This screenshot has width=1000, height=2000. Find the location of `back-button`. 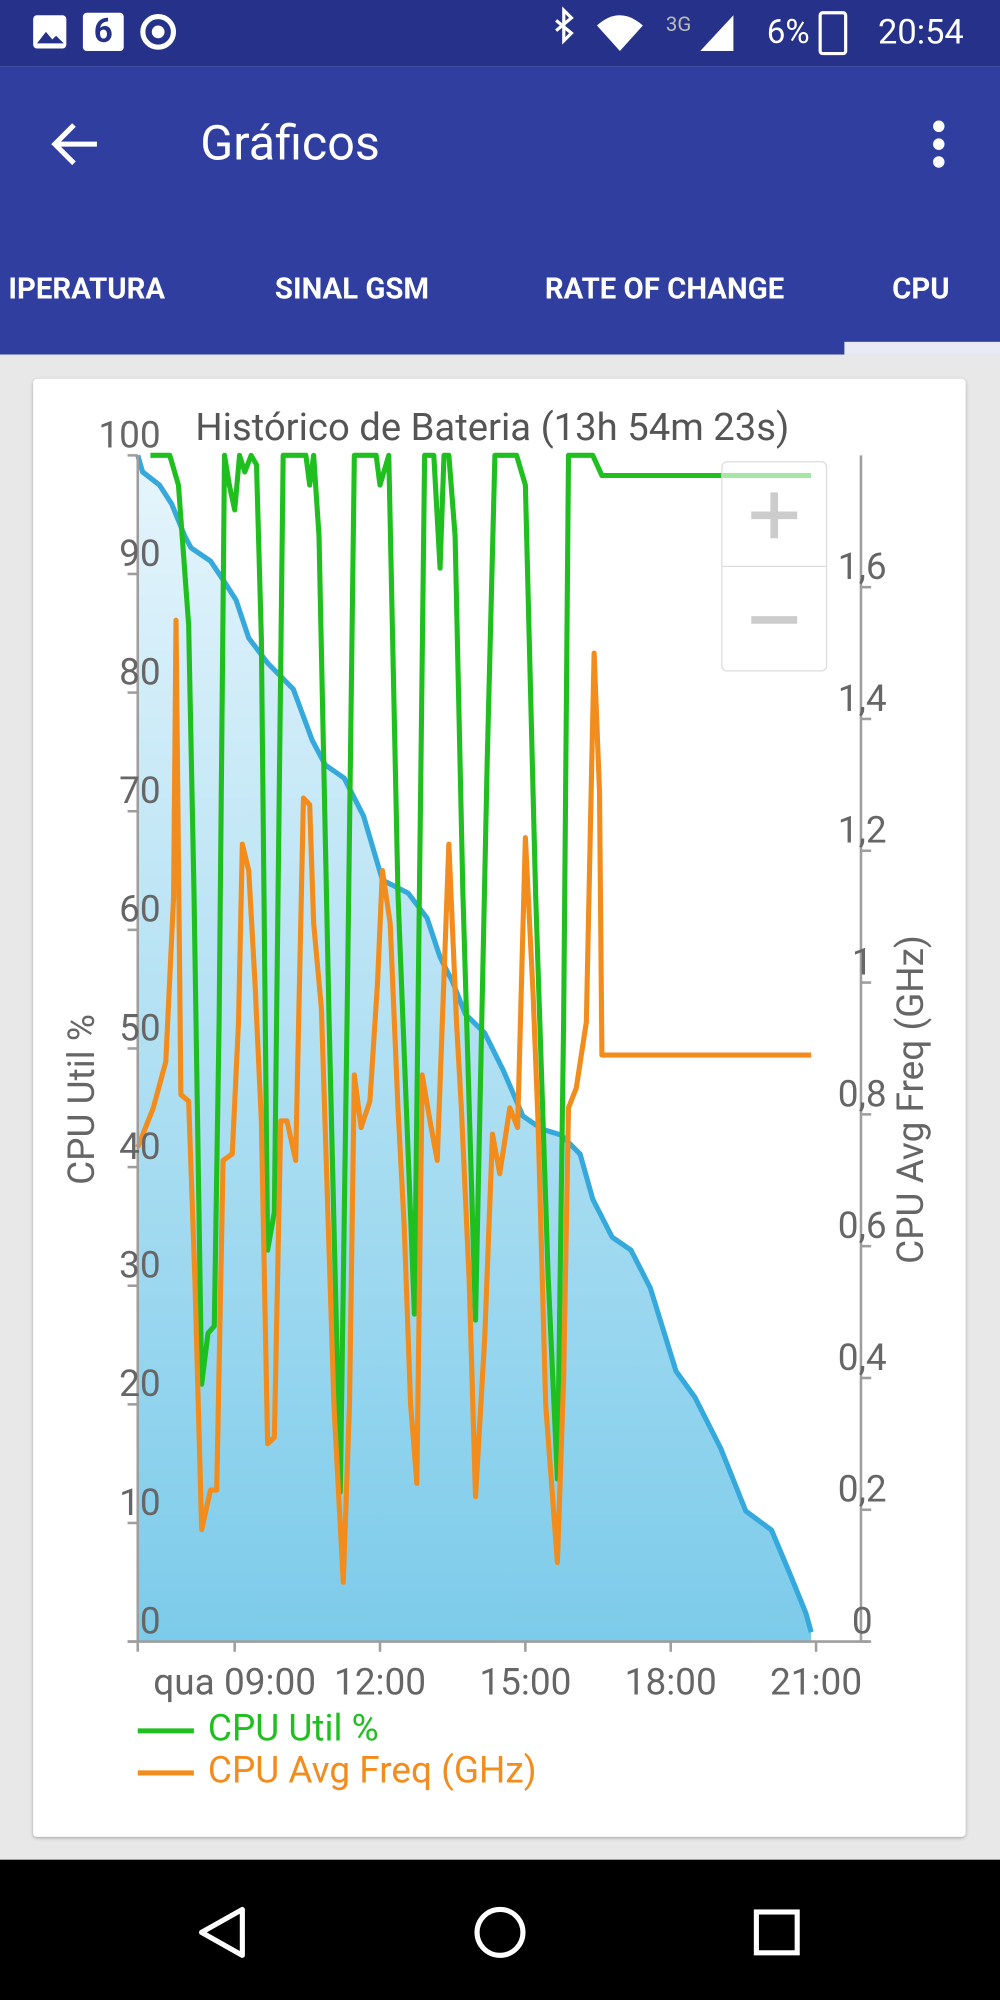

back-button is located at coordinates (74, 144).